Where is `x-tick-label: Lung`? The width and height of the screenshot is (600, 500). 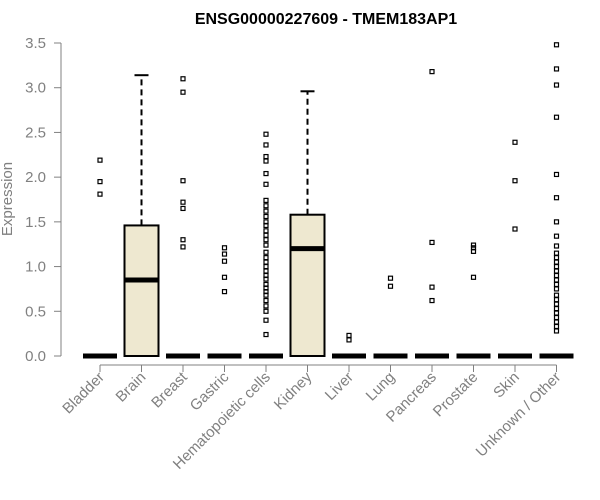
x-tick-label: Lung is located at coordinates (381, 387).